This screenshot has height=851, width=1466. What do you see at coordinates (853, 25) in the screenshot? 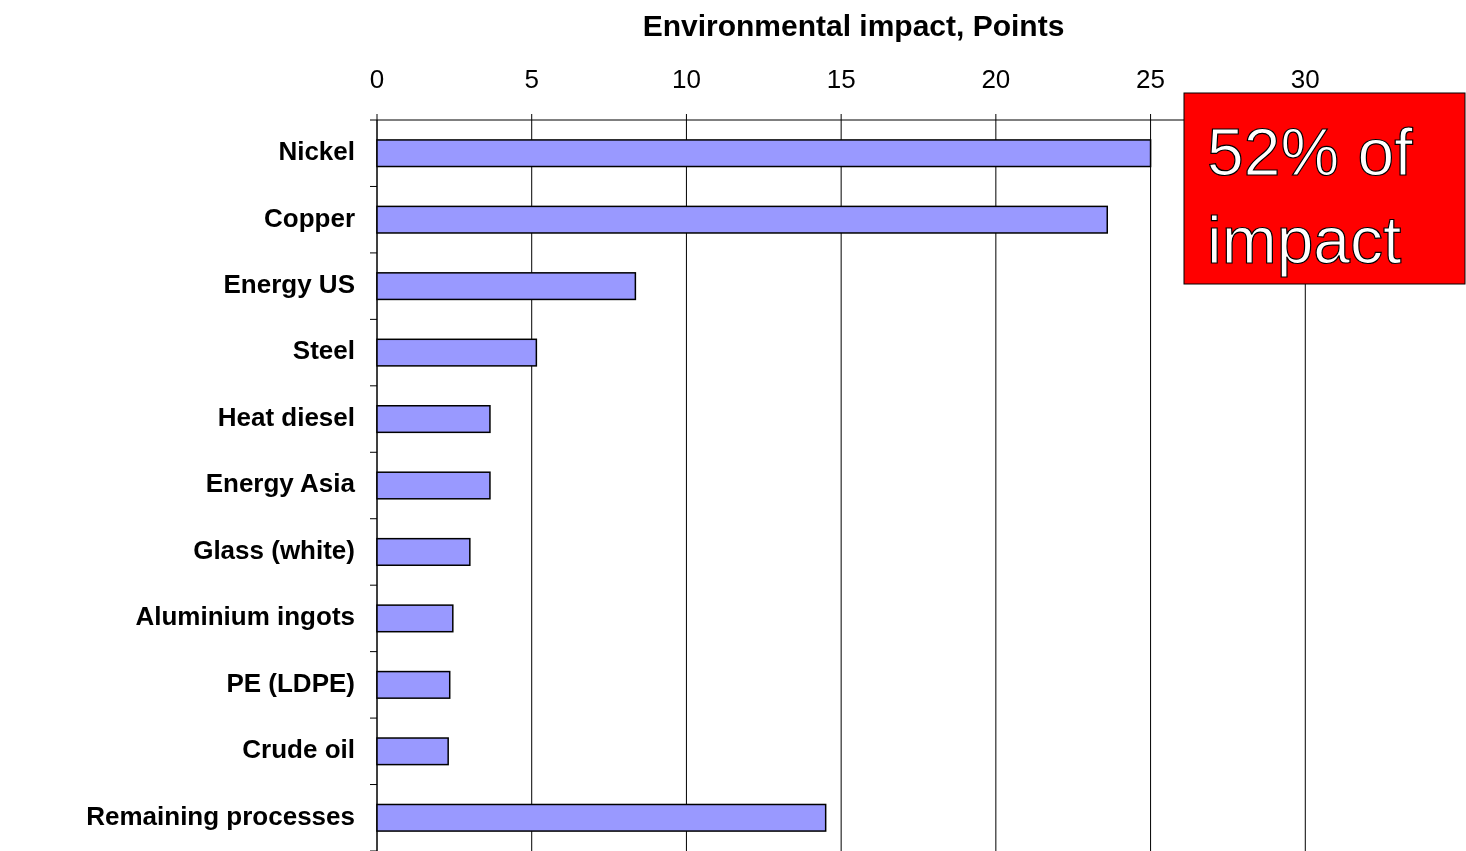
I see `x-axis-title: Environmental impact, Points` at bounding box center [853, 25].